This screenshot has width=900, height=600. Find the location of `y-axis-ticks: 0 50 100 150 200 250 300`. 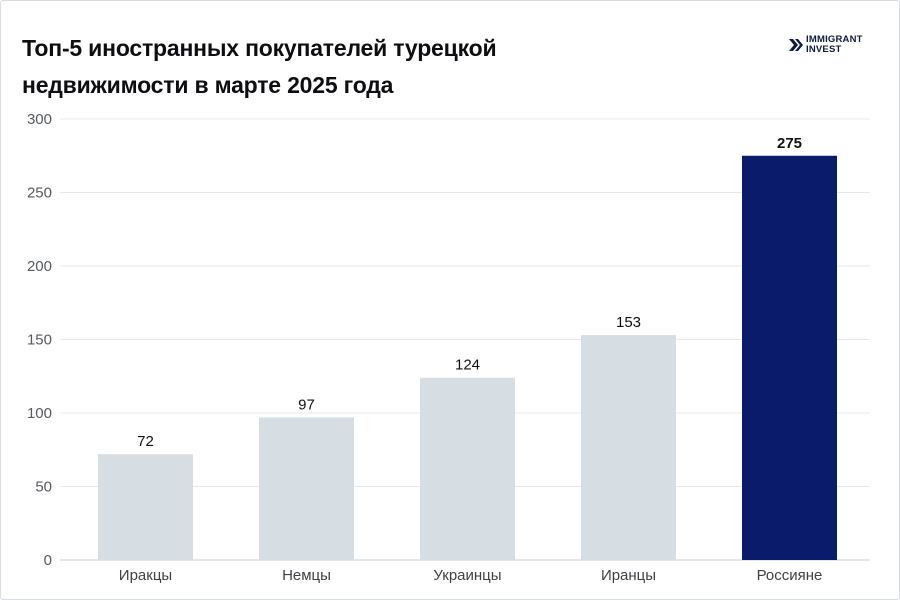

y-axis-ticks: 0 50 100 150 200 250 300 is located at coordinates (39, 340).